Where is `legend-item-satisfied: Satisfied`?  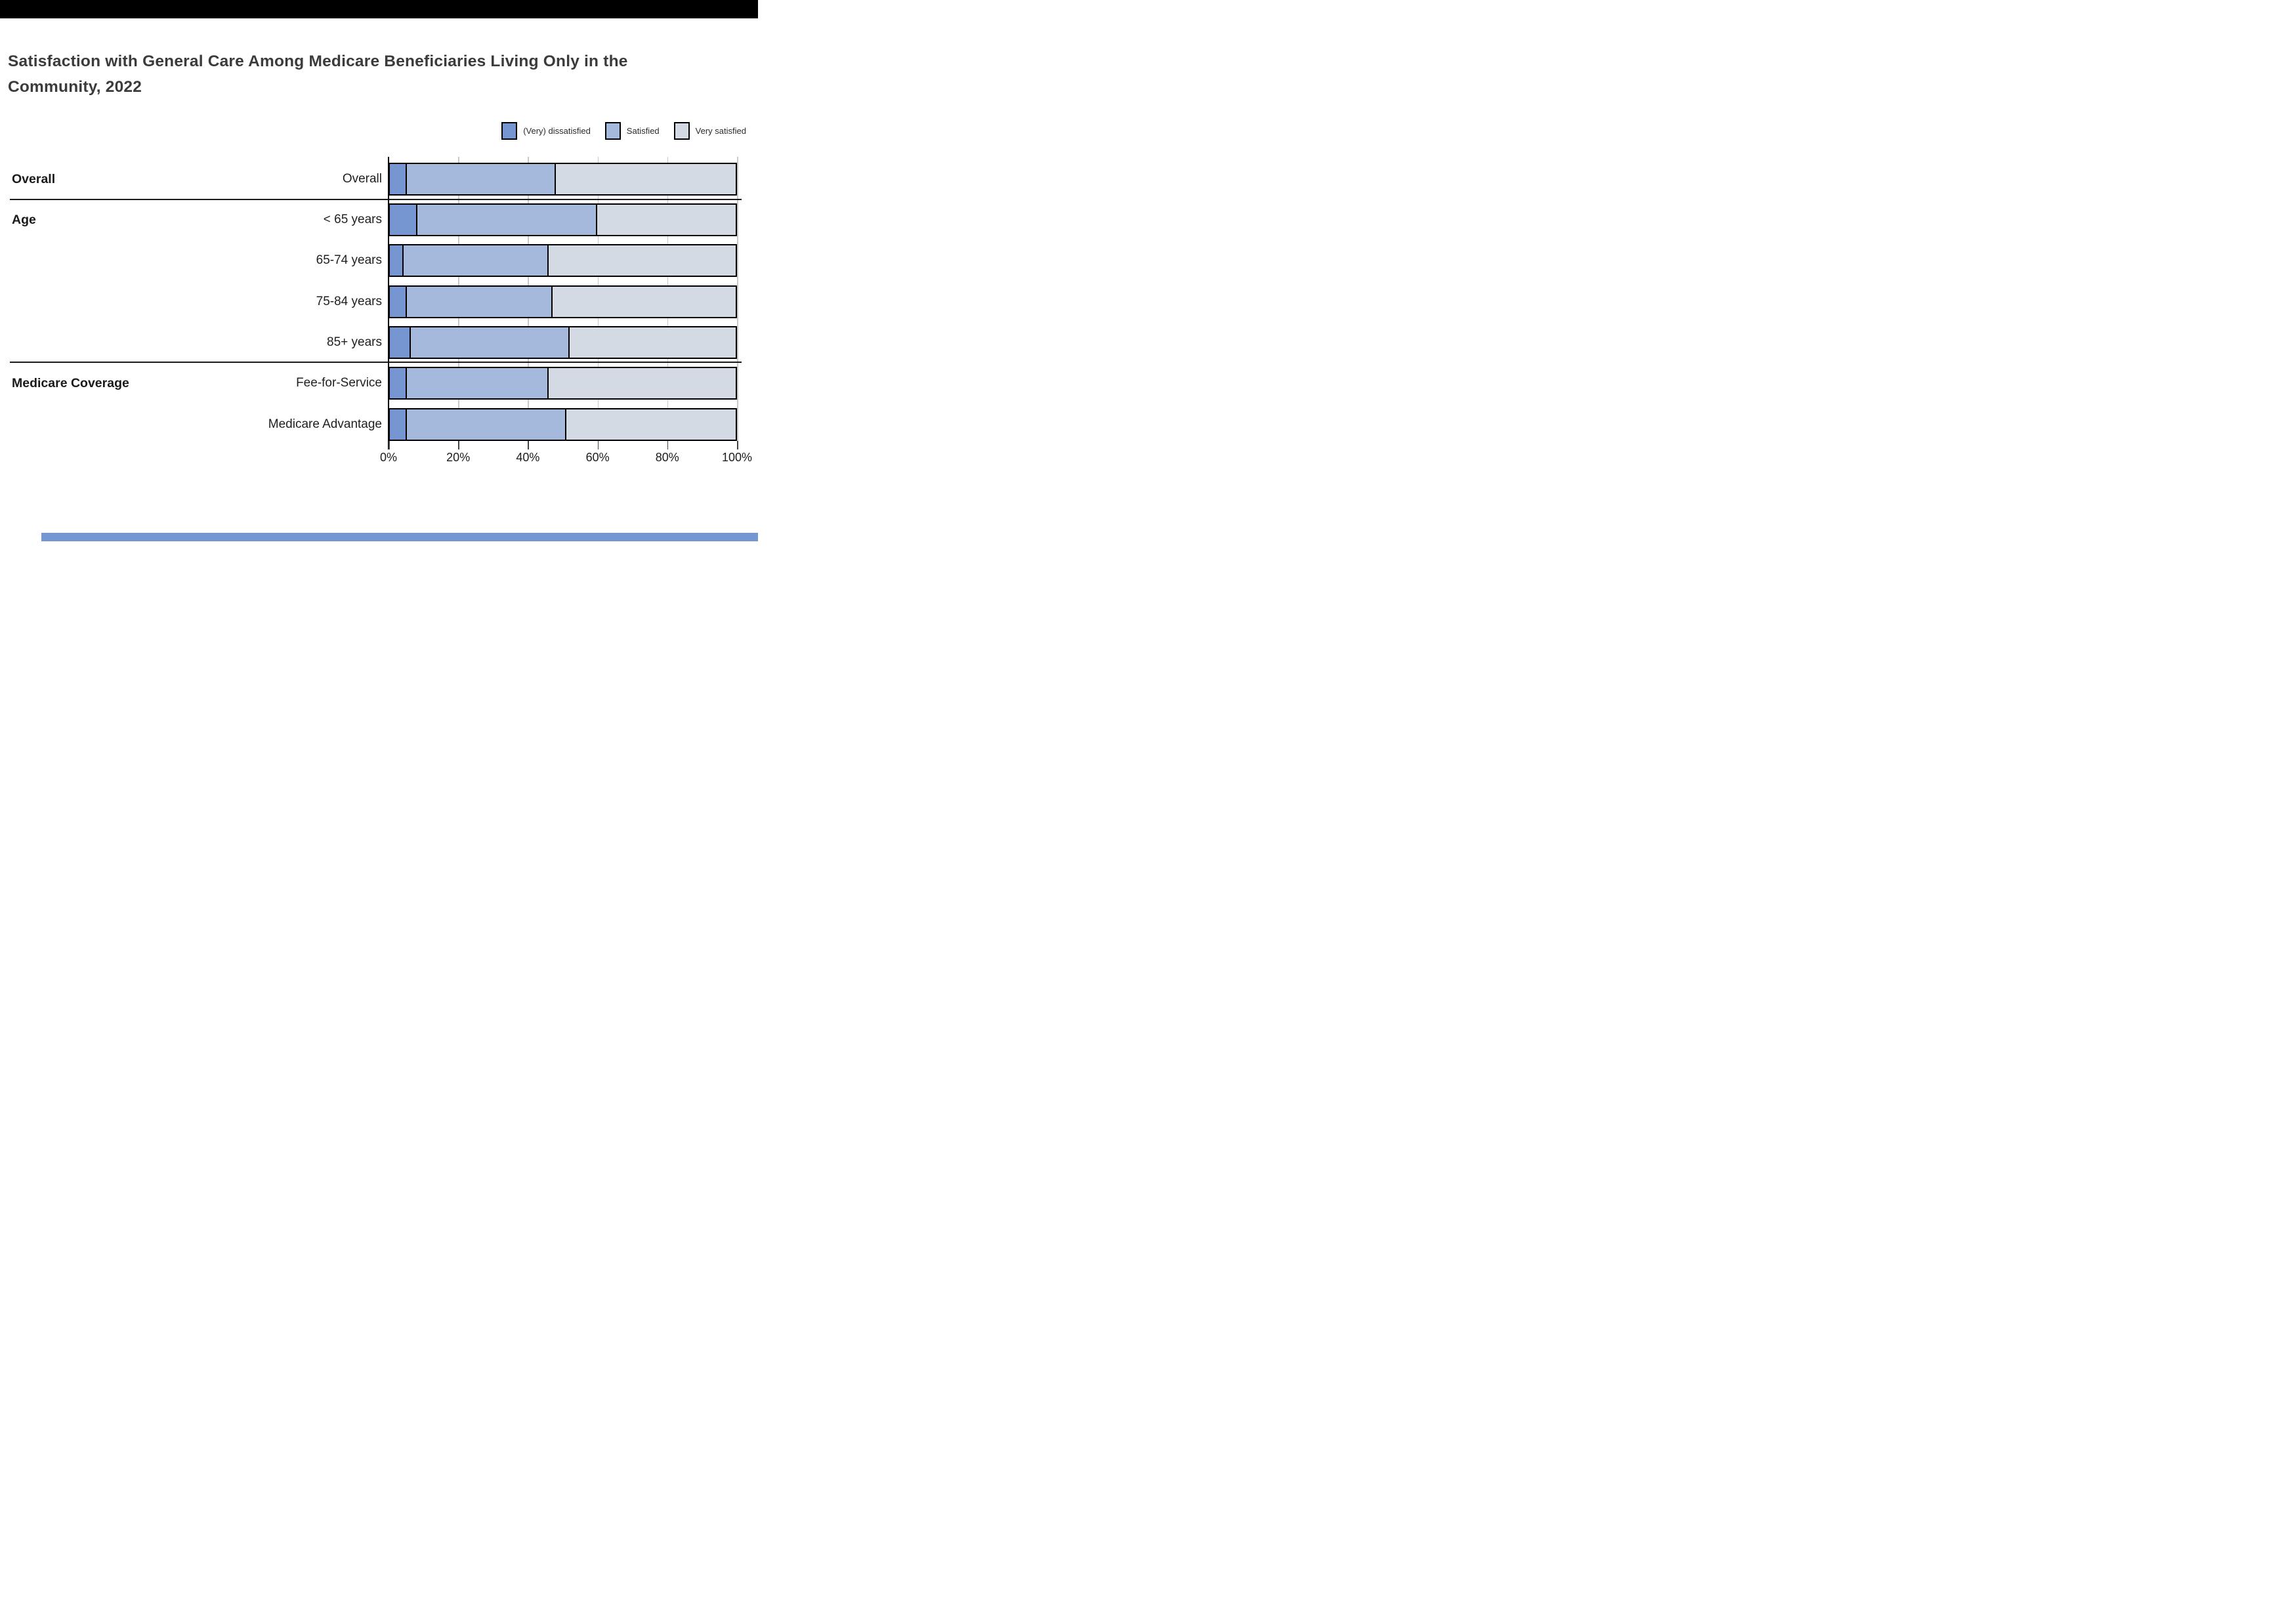
legend-item-satisfied: Satisfied is located at coordinates (632, 131).